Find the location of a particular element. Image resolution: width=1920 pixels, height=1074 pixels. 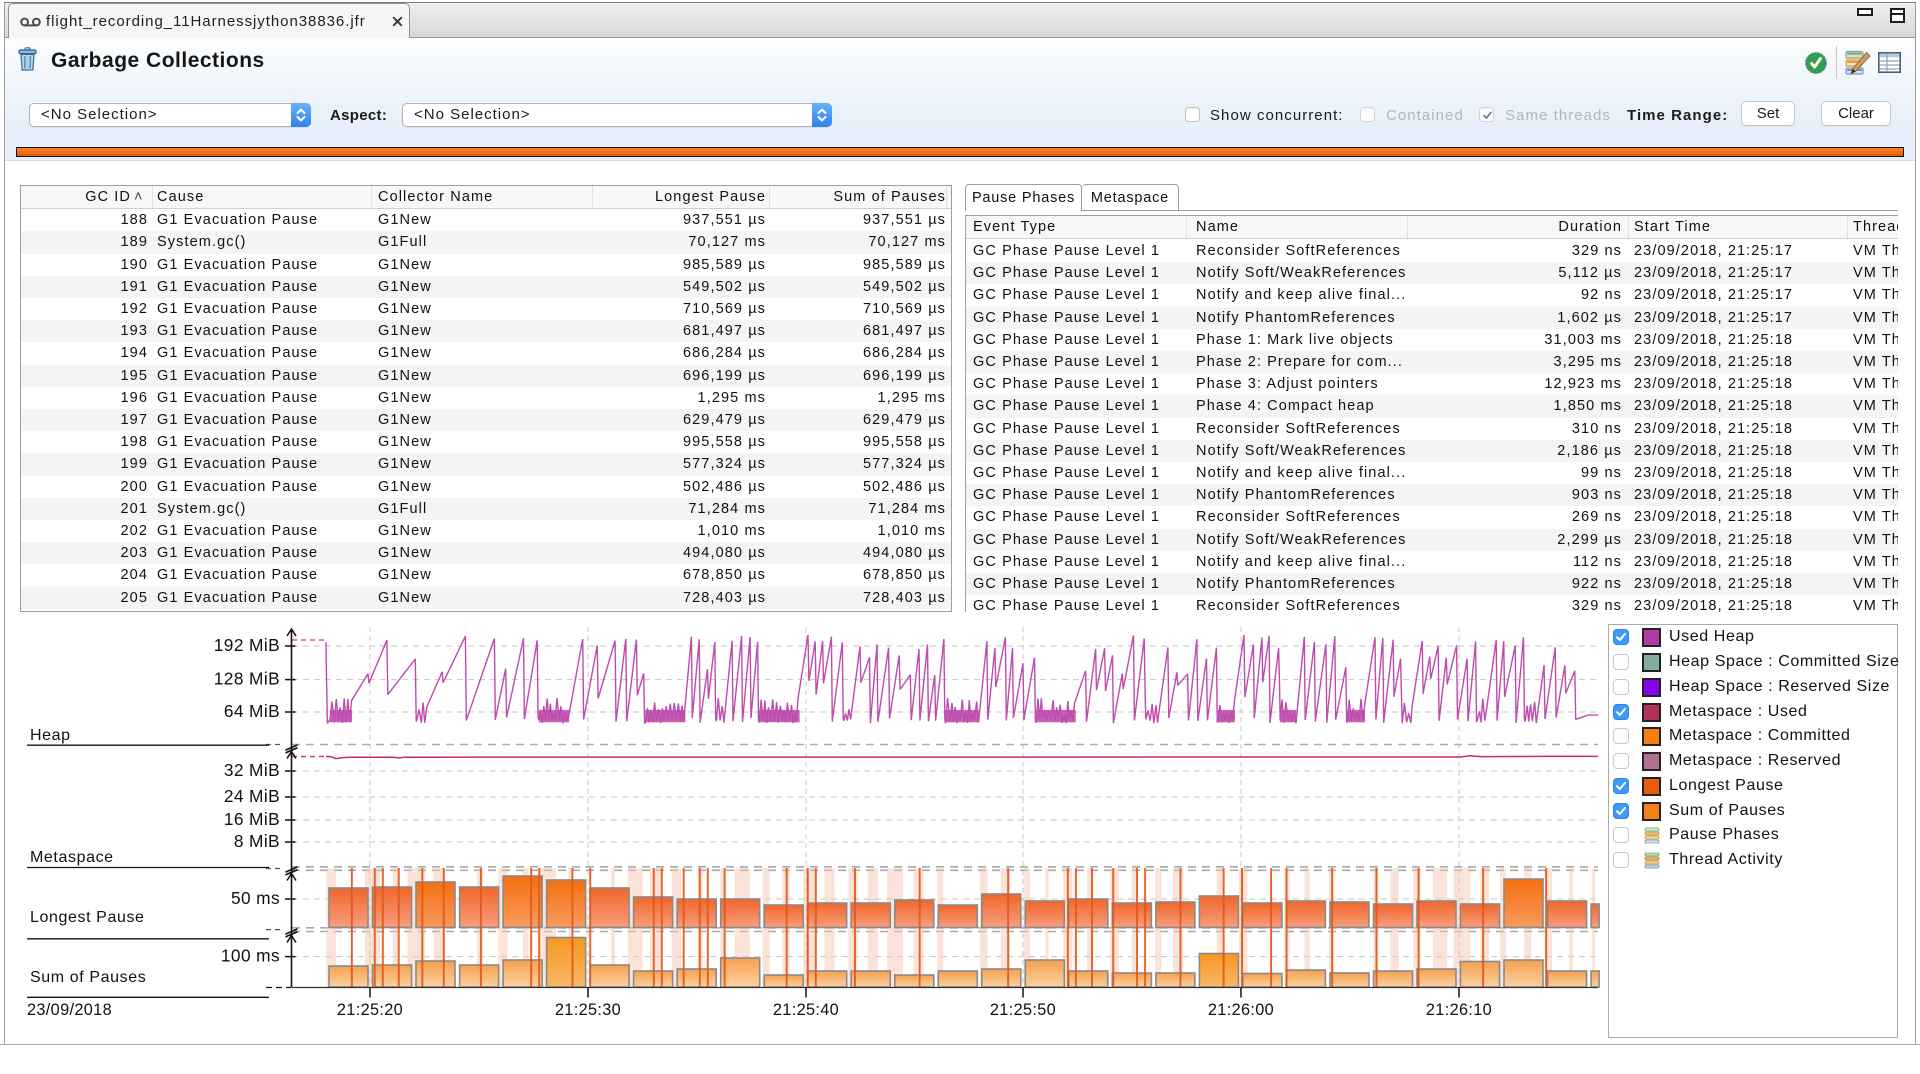

svg-text: Longest Pause is located at coordinates (87, 917).